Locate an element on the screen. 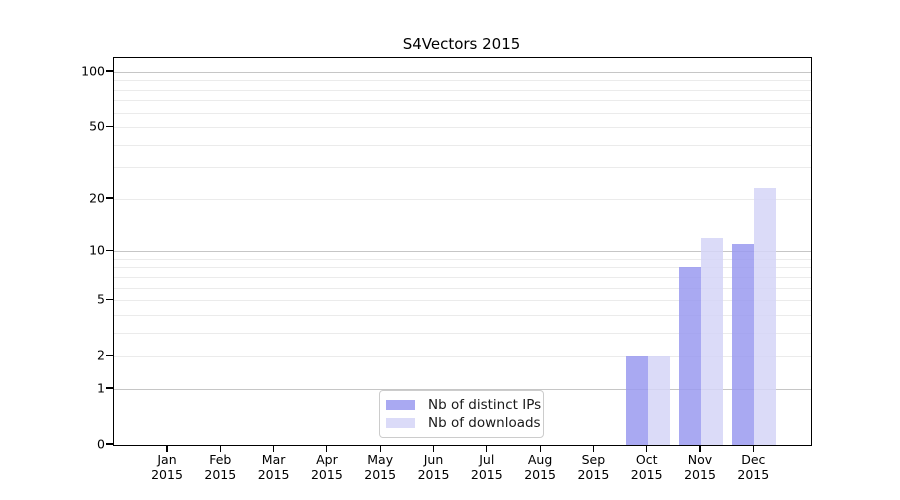 This screenshot has width=900, height=500. x-tick-label: Aug 2015 is located at coordinates (540, 467).